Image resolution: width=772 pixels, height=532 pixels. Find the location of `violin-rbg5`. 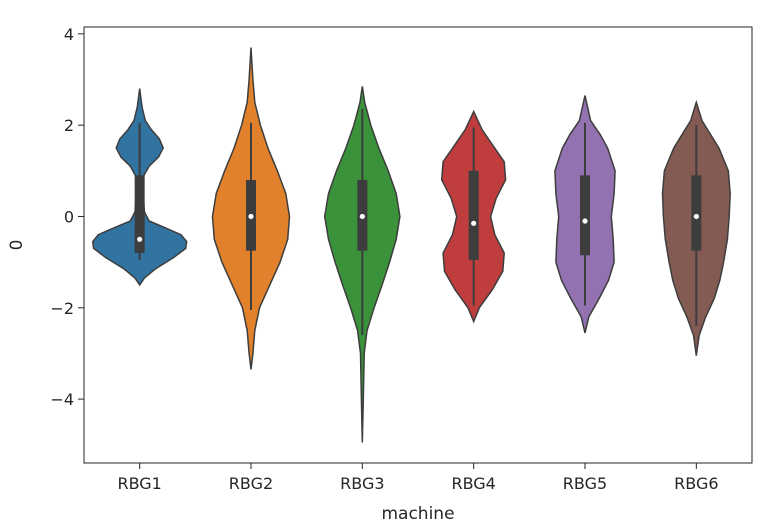

violin-rbg5 is located at coordinates (585, 214).